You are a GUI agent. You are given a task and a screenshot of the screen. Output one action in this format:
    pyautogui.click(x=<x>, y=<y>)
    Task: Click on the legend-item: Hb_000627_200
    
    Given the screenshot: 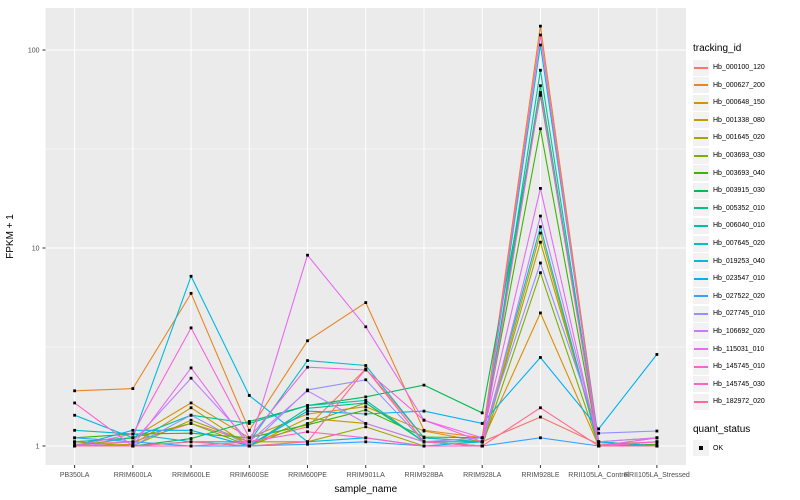 What is the action you would take?
    pyautogui.click(x=746, y=85)
    